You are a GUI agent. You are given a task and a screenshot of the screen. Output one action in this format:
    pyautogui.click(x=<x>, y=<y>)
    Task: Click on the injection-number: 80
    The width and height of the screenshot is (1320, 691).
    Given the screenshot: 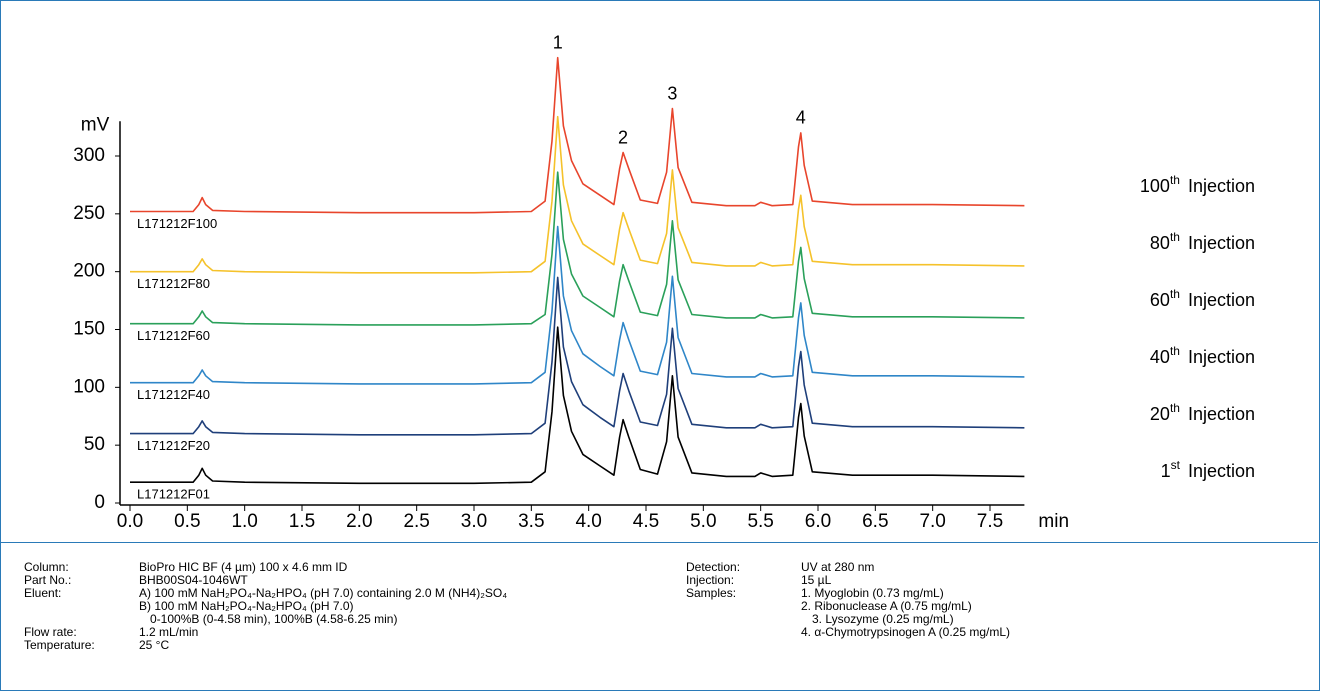 What is the action you would take?
    pyautogui.click(x=1160, y=243)
    